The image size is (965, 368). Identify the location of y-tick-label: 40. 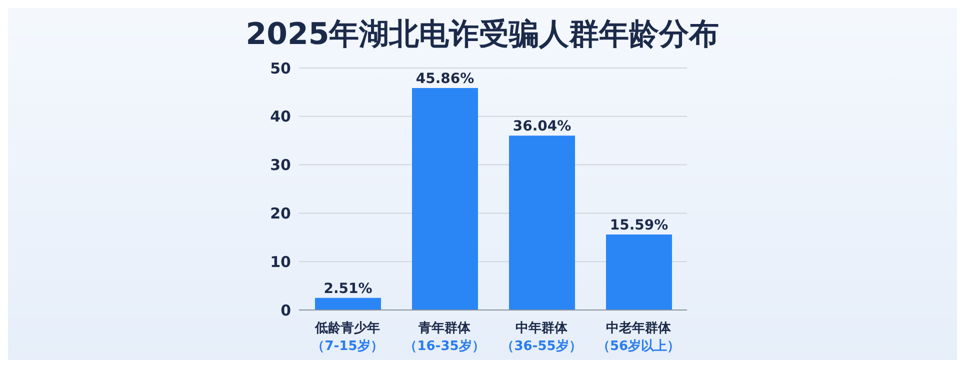
(280, 117).